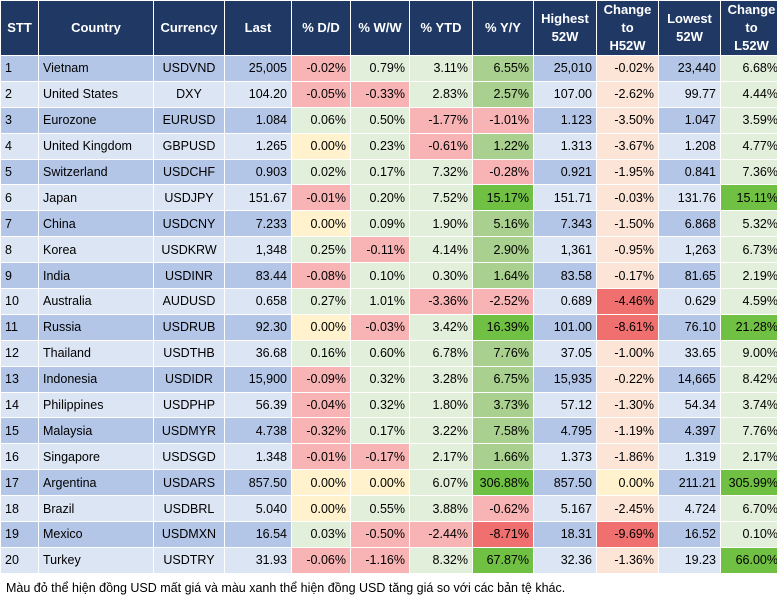 The image size is (777, 602). Describe the element at coordinates (627, 224) in the screenshot. I see `cell-chh: -1.50%` at that location.